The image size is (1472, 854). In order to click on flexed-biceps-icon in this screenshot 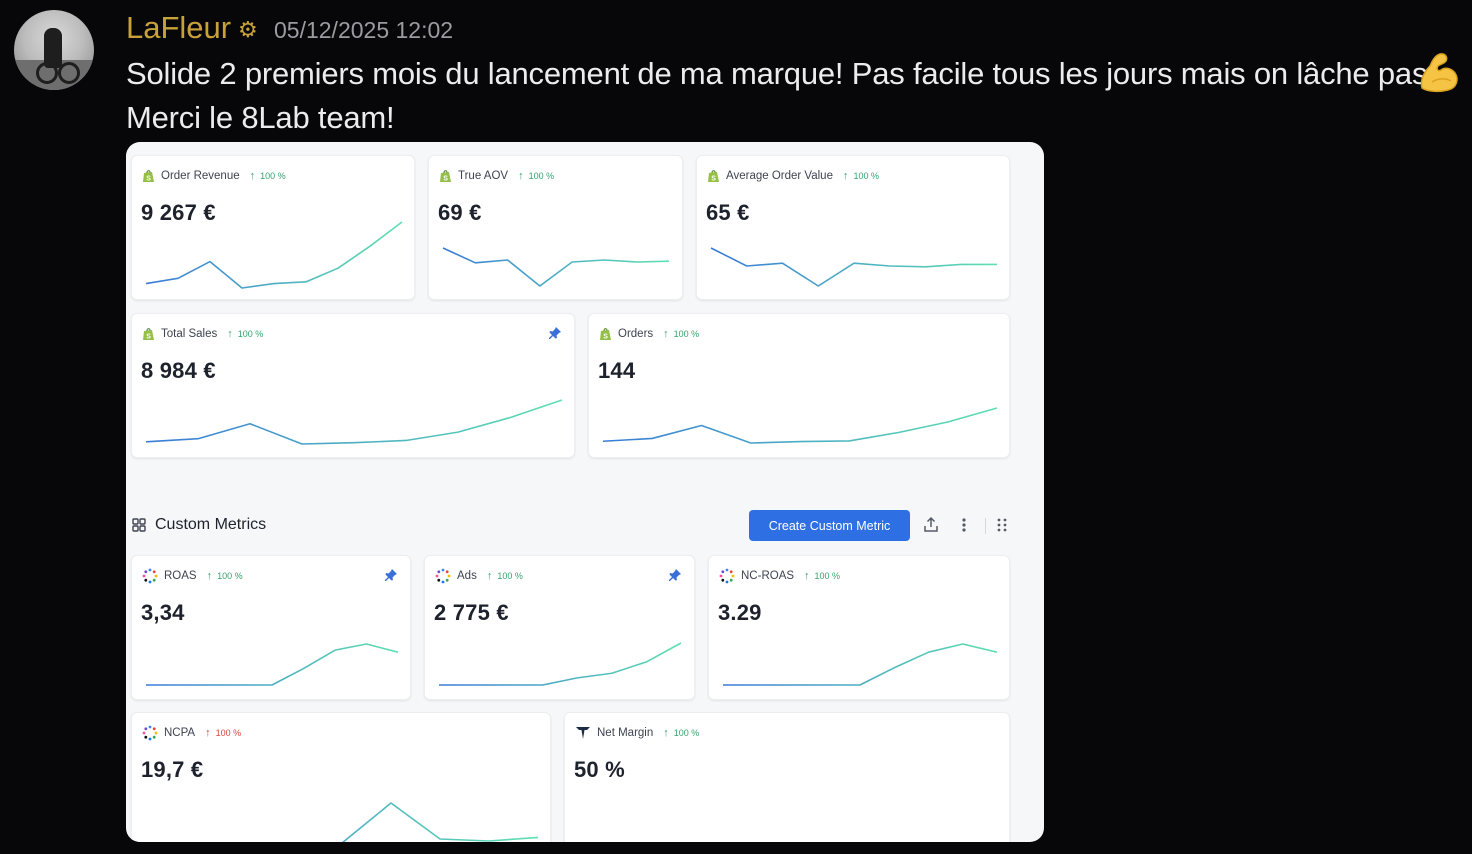, I will do `click(1439, 73)`.